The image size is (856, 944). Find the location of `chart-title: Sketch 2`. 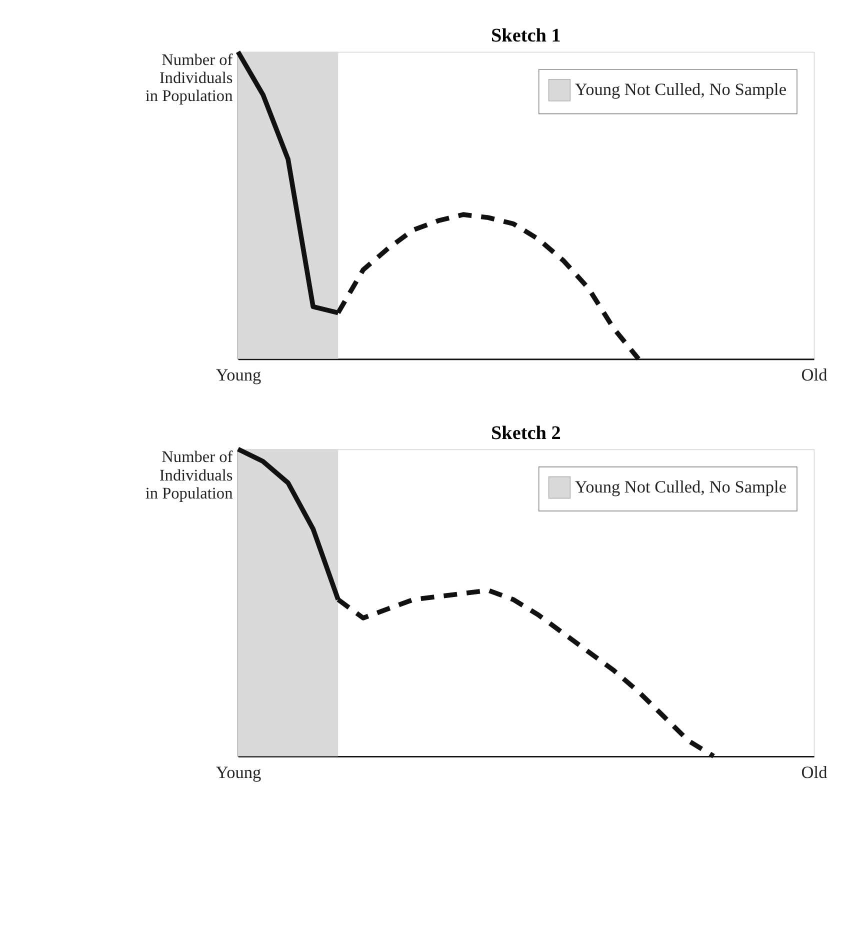

chart-title: Sketch 2 is located at coordinates (525, 433).